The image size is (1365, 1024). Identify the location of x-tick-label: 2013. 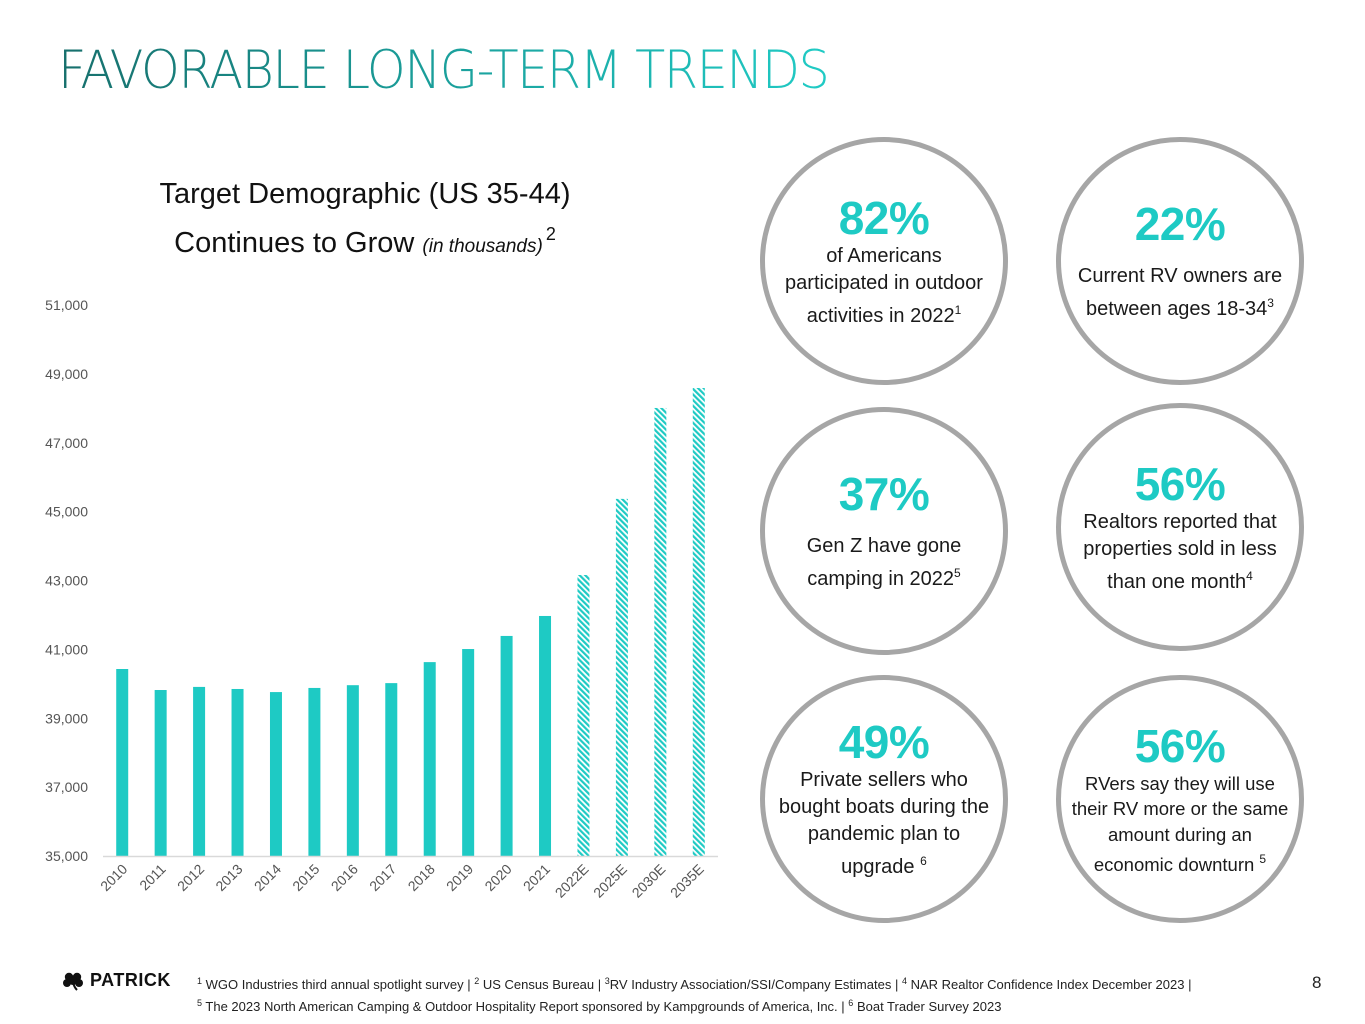
(228, 877).